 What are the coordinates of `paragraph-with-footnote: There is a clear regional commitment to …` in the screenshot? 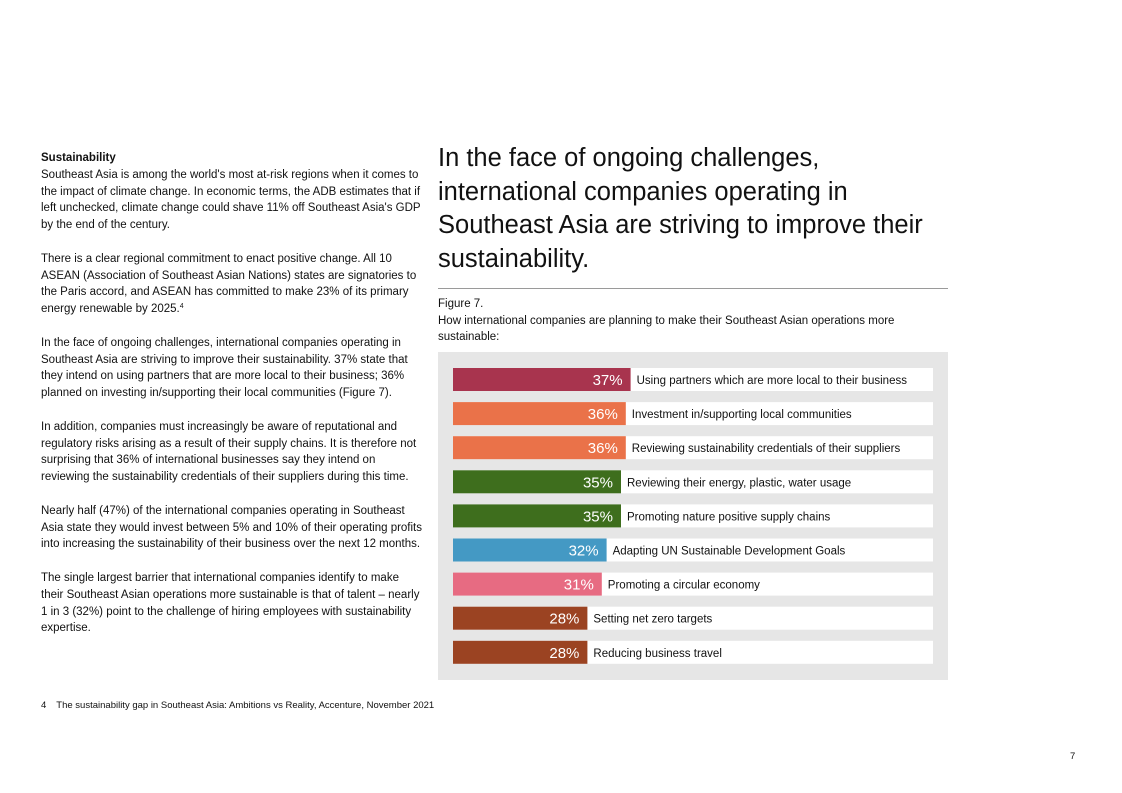 It's located at (232, 284).